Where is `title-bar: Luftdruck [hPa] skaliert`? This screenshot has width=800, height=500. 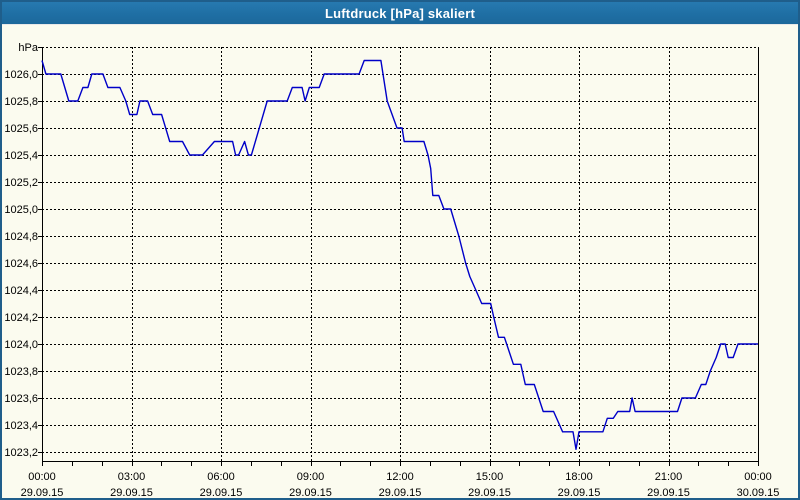
title-bar: Luftdruck [hPa] skaliert is located at coordinates (400, 13).